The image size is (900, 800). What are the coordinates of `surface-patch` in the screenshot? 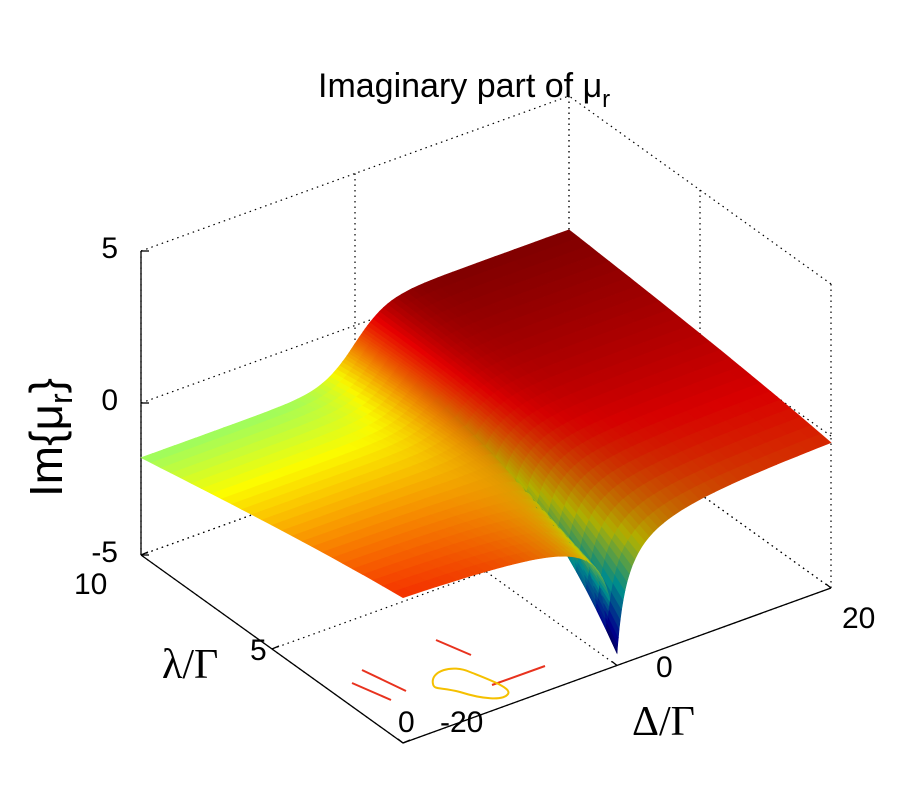 It's located at (820, 440).